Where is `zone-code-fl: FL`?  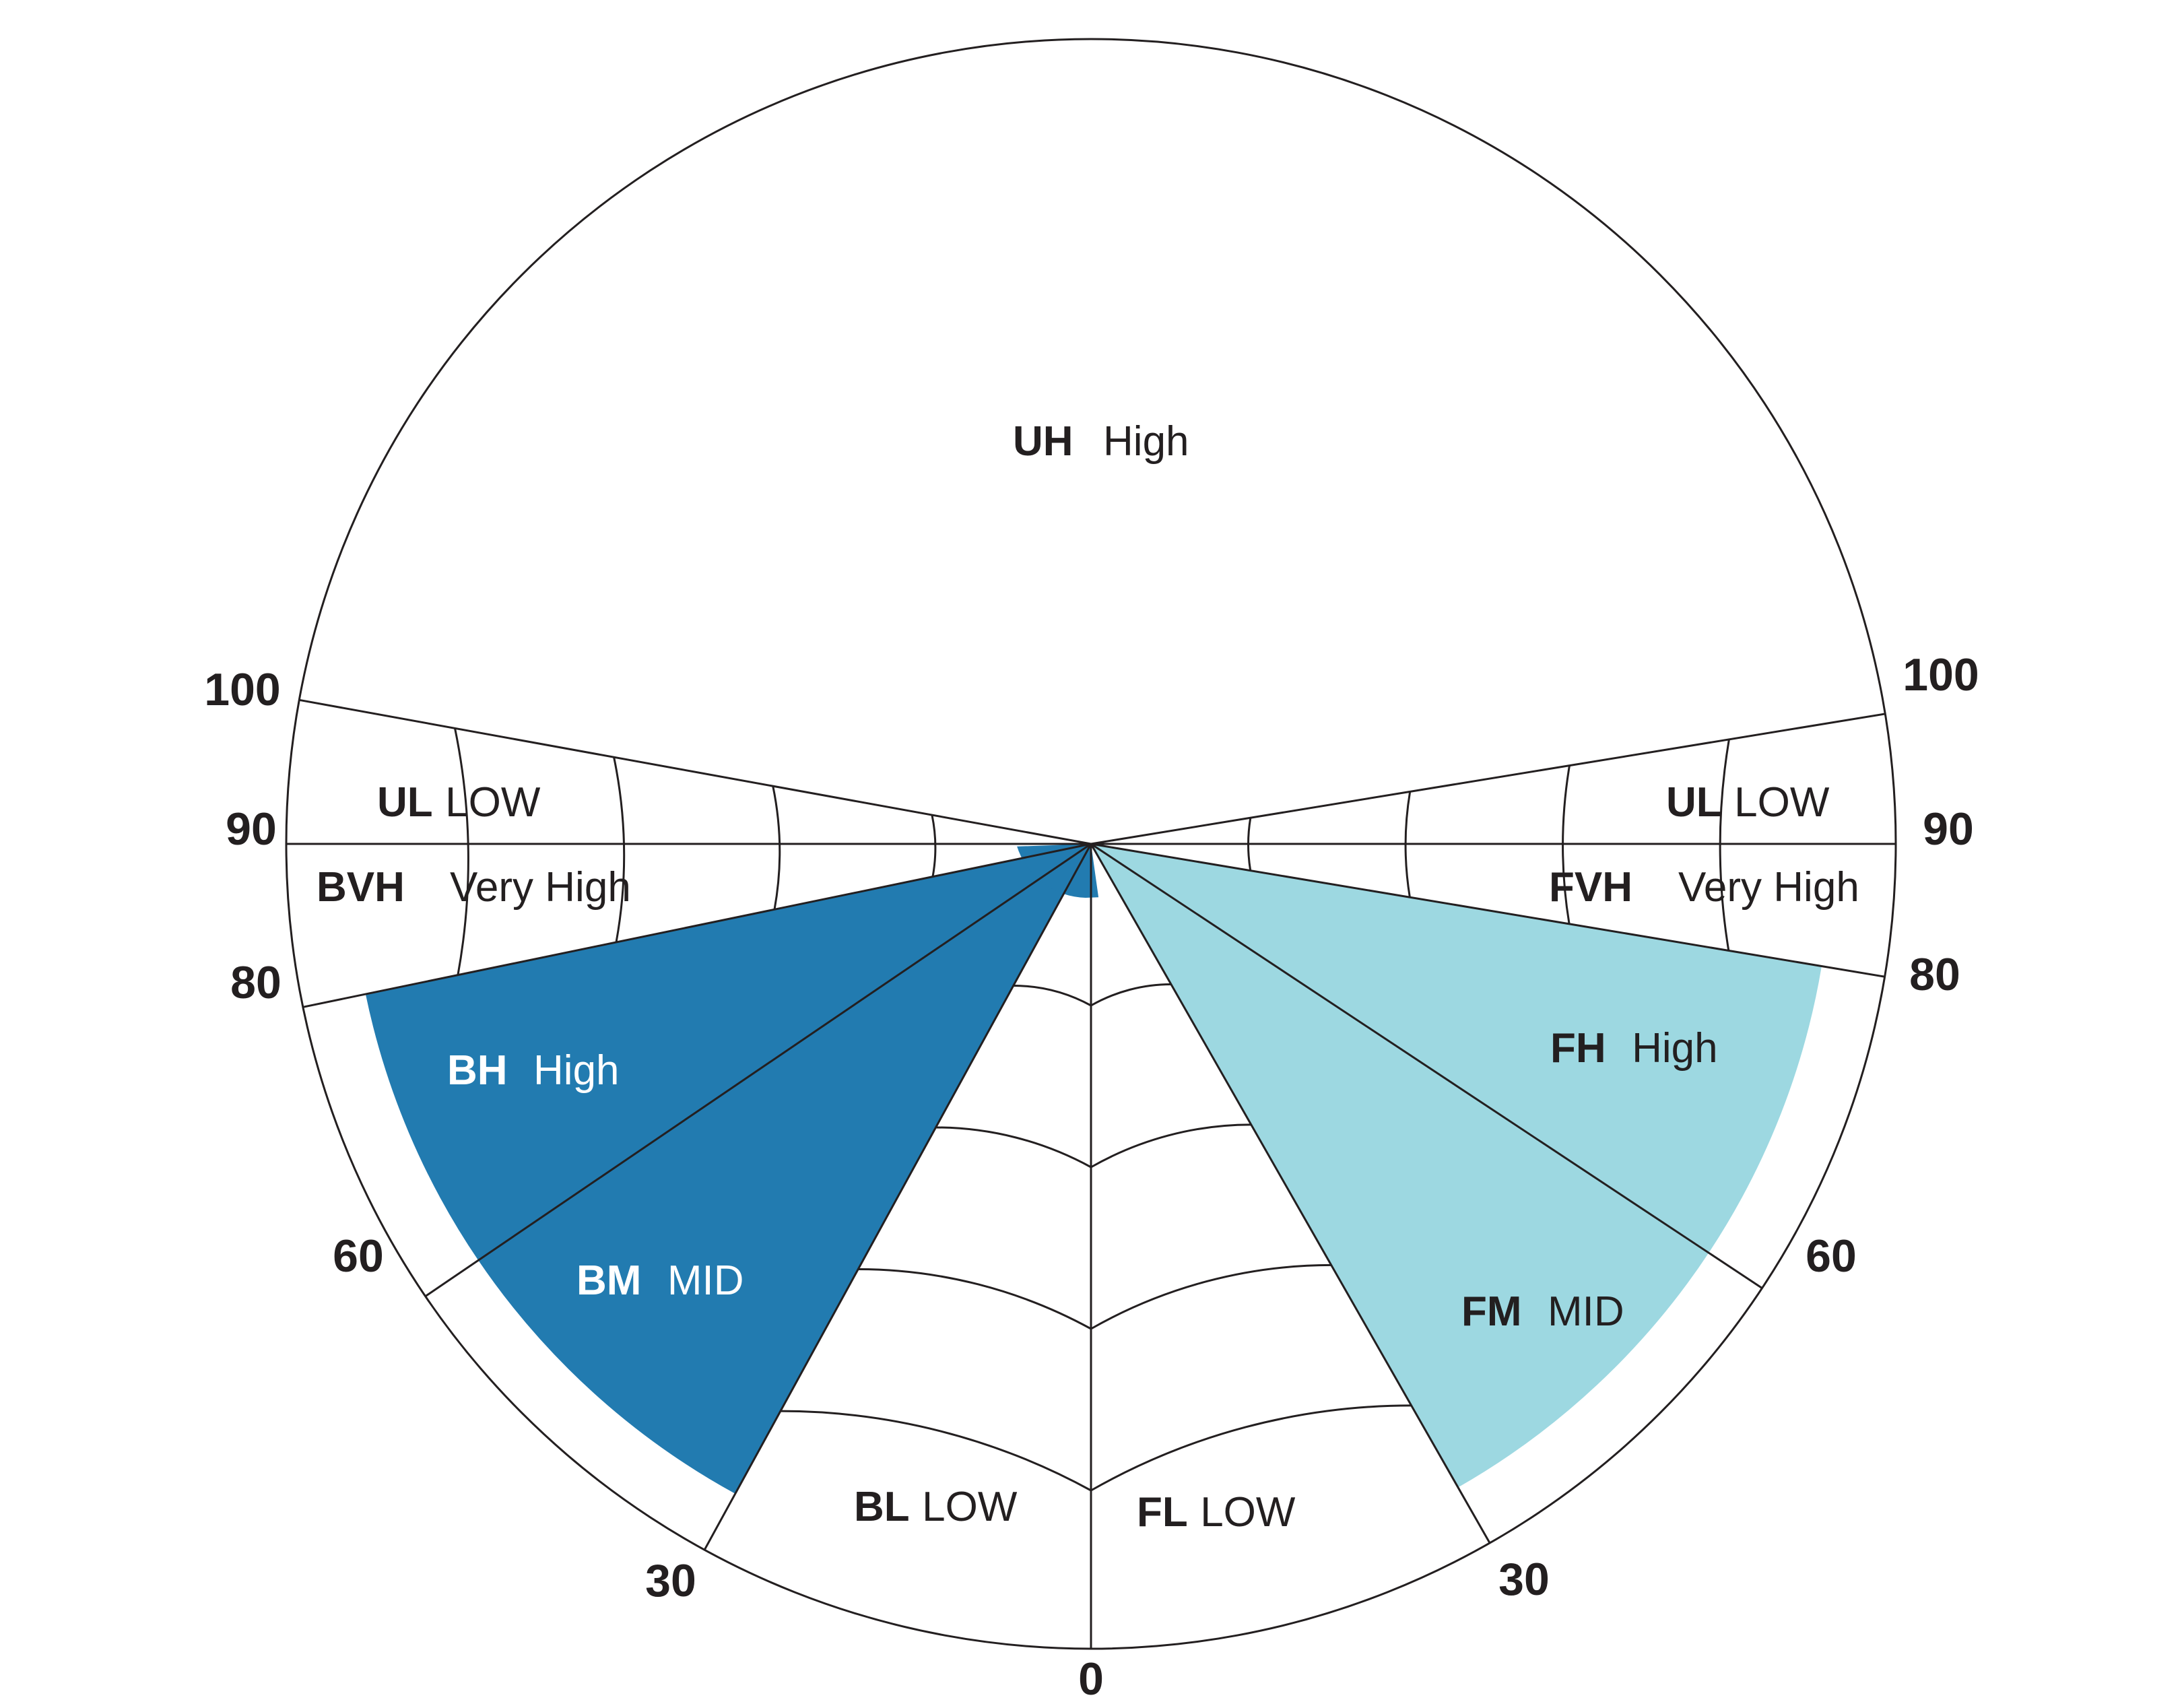 zone-code-fl: FL is located at coordinates (1162, 1512).